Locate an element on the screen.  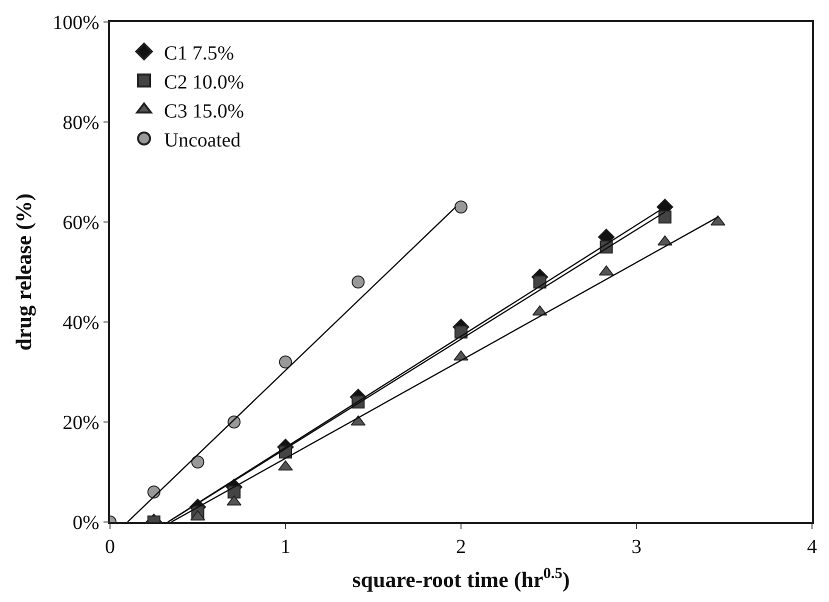
legend-label: C2 10.0% is located at coordinates (204, 82).